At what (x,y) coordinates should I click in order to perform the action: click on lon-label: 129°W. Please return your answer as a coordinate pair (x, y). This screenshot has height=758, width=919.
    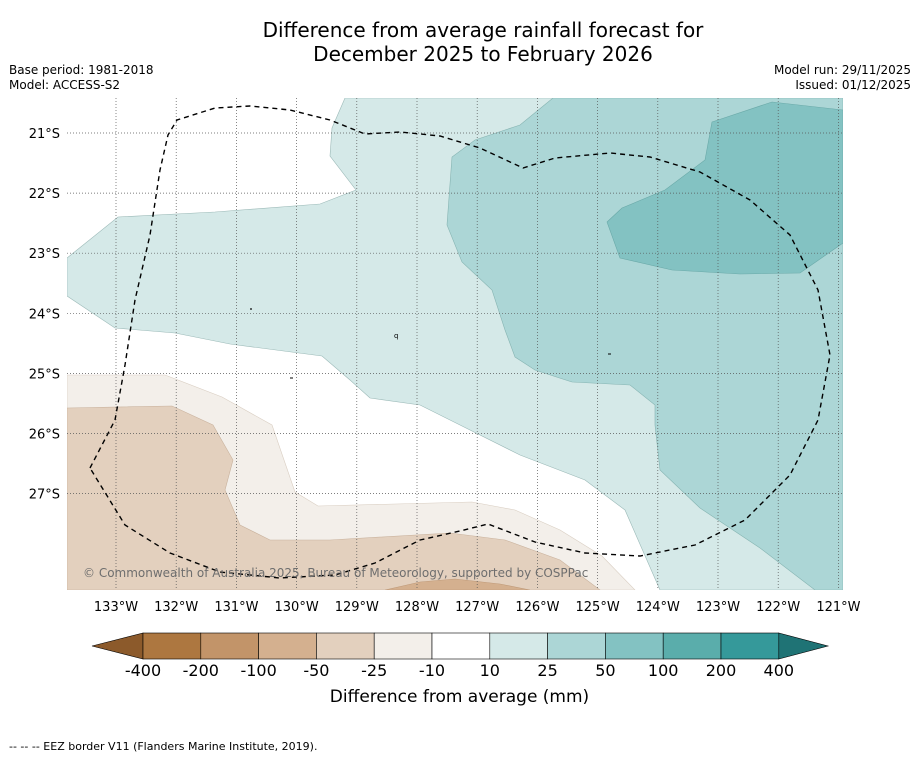
    Looking at the image, I should click on (357, 607).